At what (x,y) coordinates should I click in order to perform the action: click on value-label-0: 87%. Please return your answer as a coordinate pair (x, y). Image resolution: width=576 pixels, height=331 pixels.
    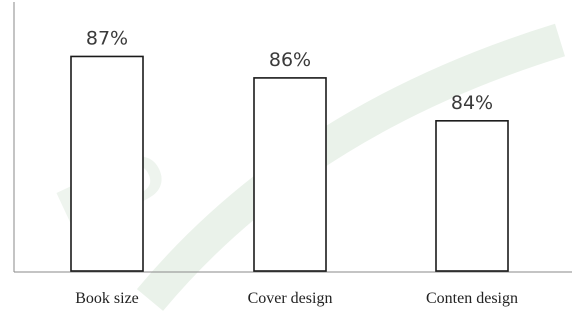
    Looking at the image, I should click on (107, 38).